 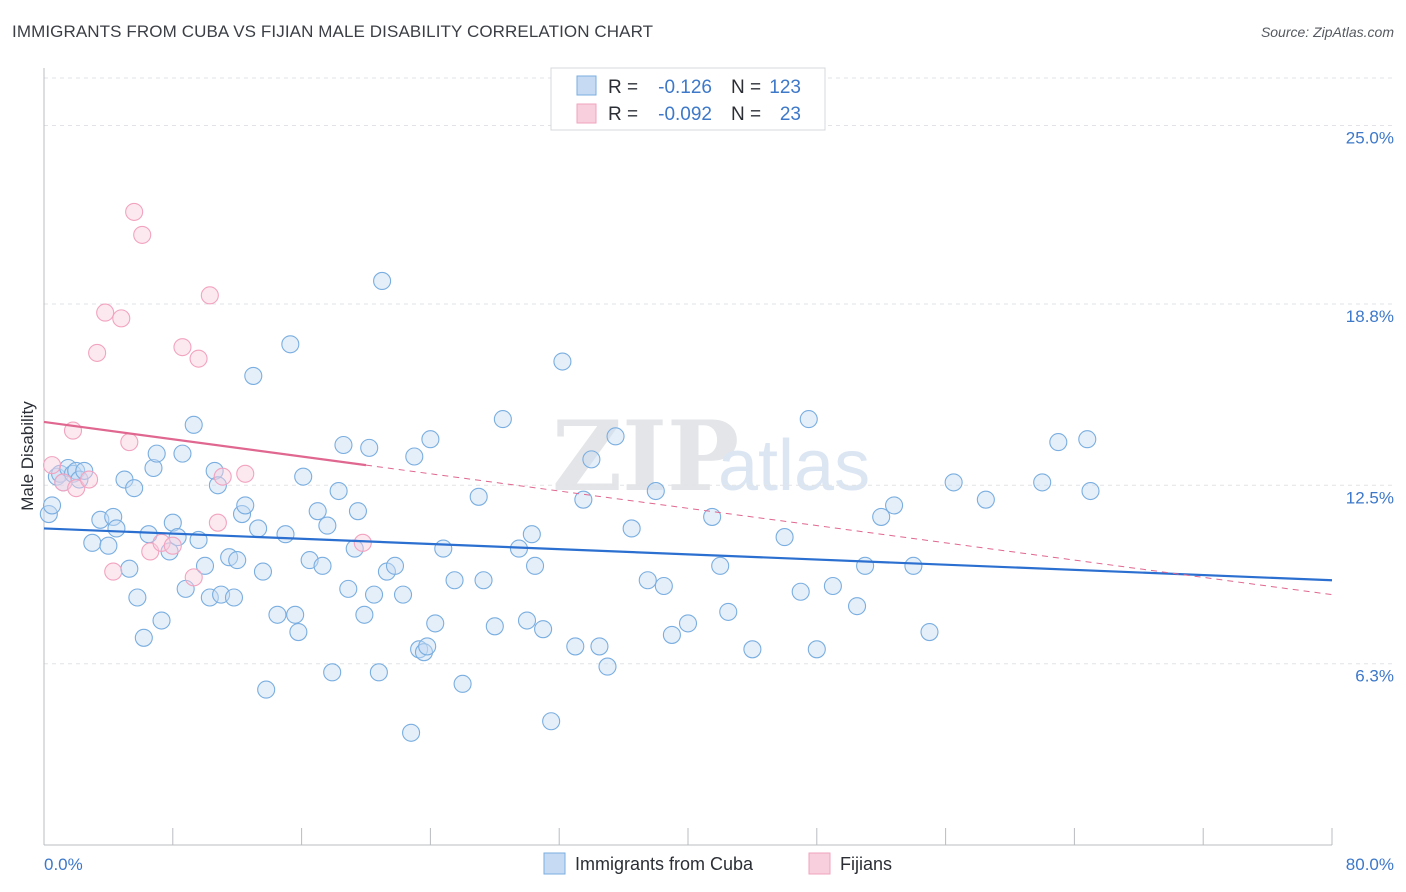 I want to click on x-axis-ticks, so click(x=688, y=836).